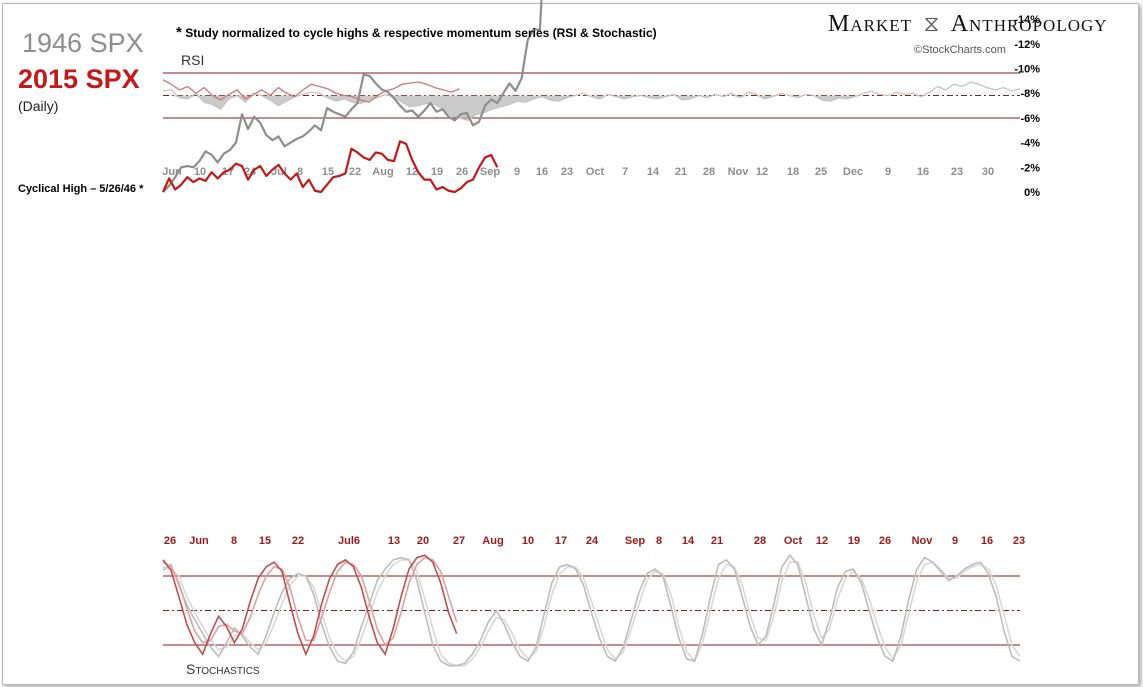 Image resolution: width=1143 pixels, height=687 pixels. I want to click on legend-daily: (Daily), so click(38, 106).